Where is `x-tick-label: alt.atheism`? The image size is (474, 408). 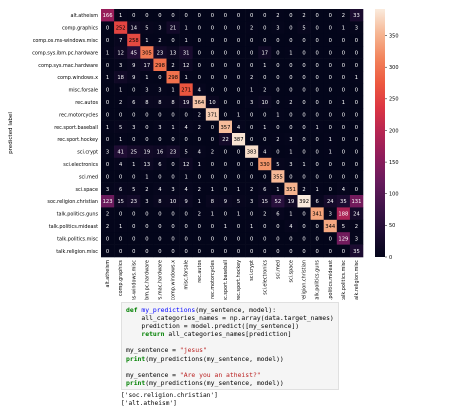
x-tick-label: alt.atheism is located at coordinates (108, 274).